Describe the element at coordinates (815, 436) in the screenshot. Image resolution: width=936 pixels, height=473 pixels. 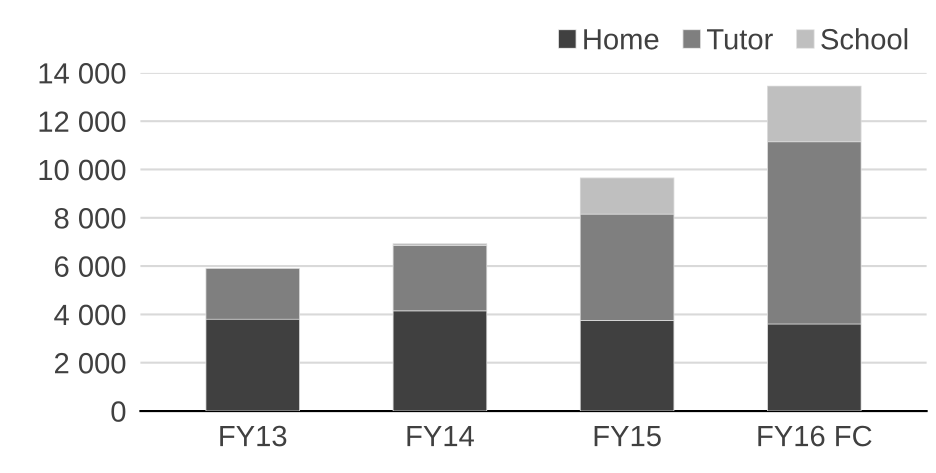
I see `x-tick-label: FY16 FC` at that location.